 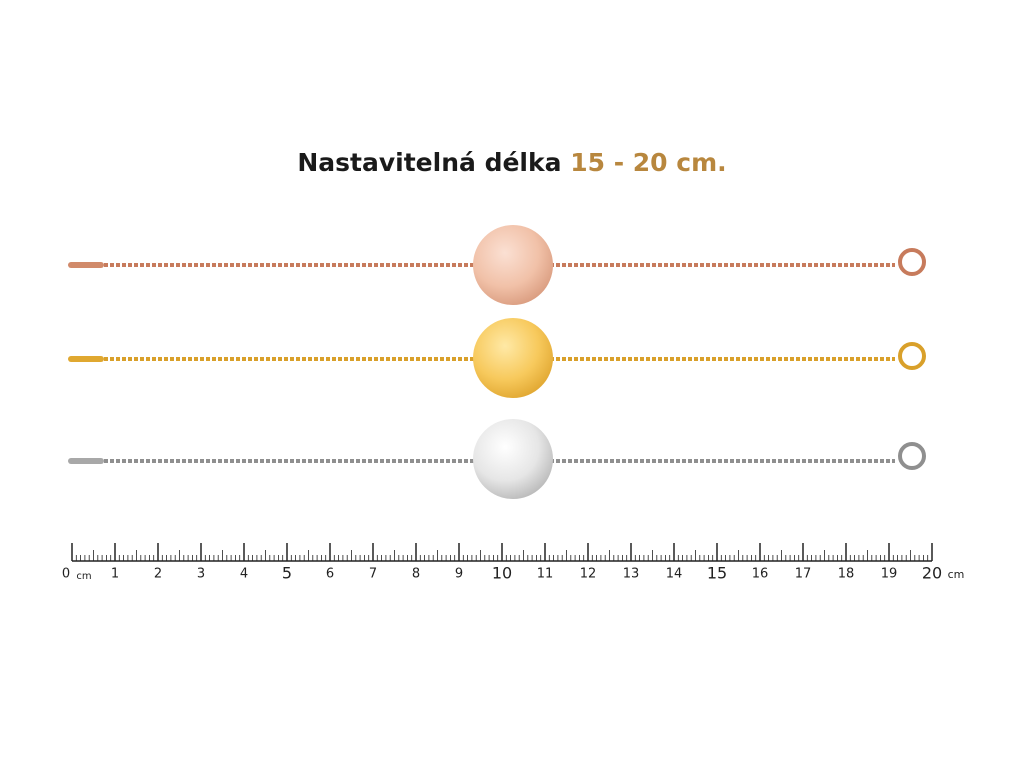 What do you see at coordinates (244, 574) in the screenshot?
I see `ruler-label: 4` at bounding box center [244, 574].